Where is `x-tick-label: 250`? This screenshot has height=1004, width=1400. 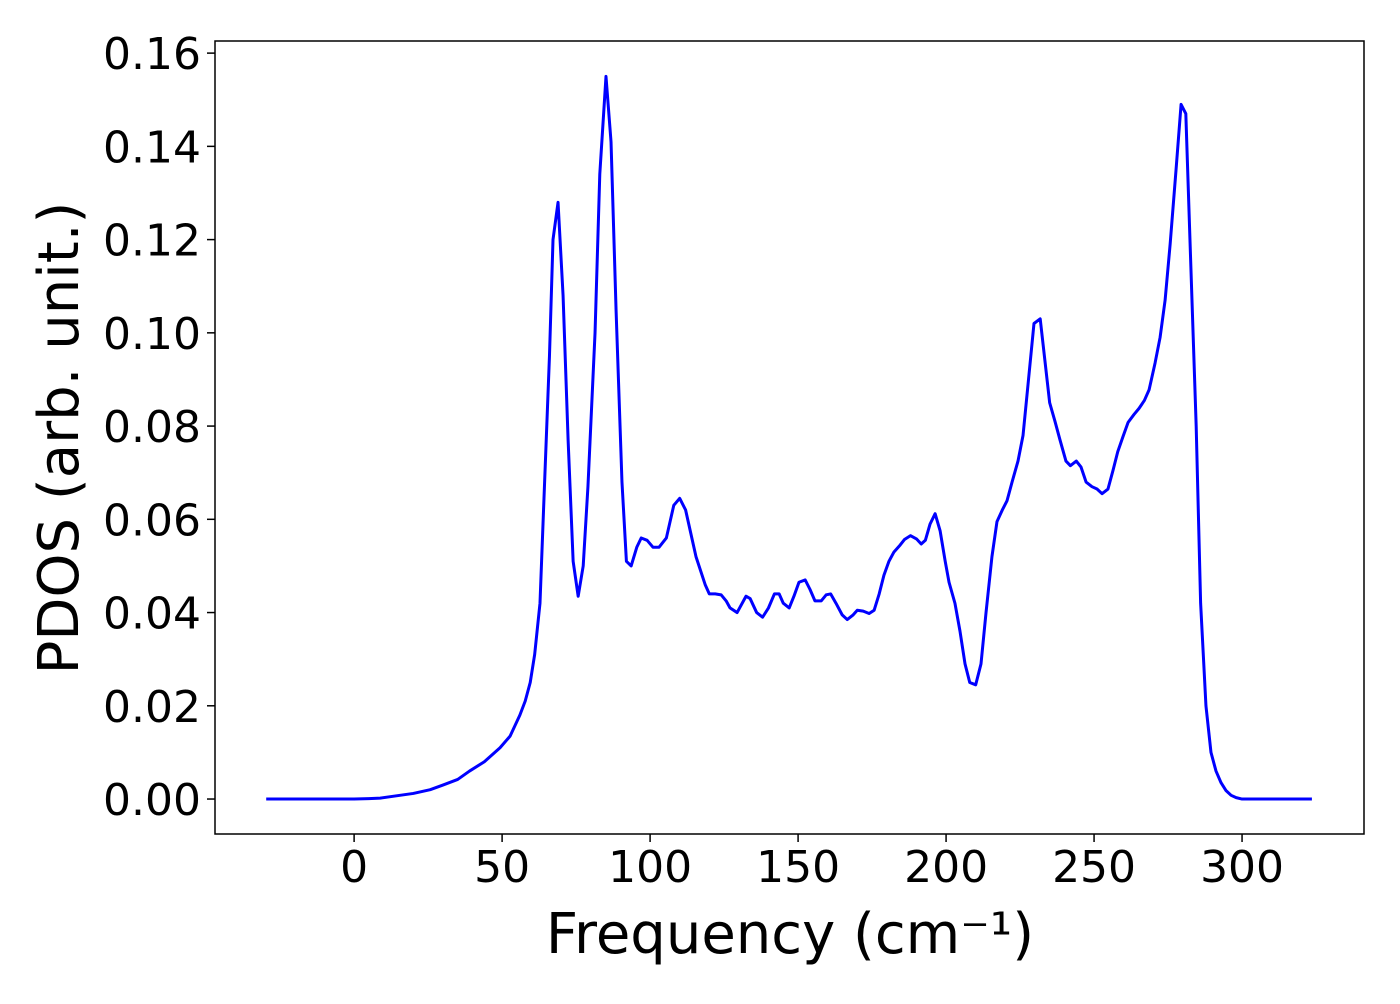
x-tick-label: 250 is located at coordinates (1094, 867).